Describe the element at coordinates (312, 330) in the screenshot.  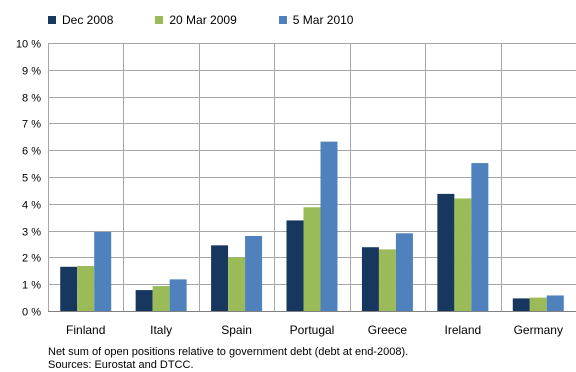
I see `x-tick-label: Portugal` at that location.